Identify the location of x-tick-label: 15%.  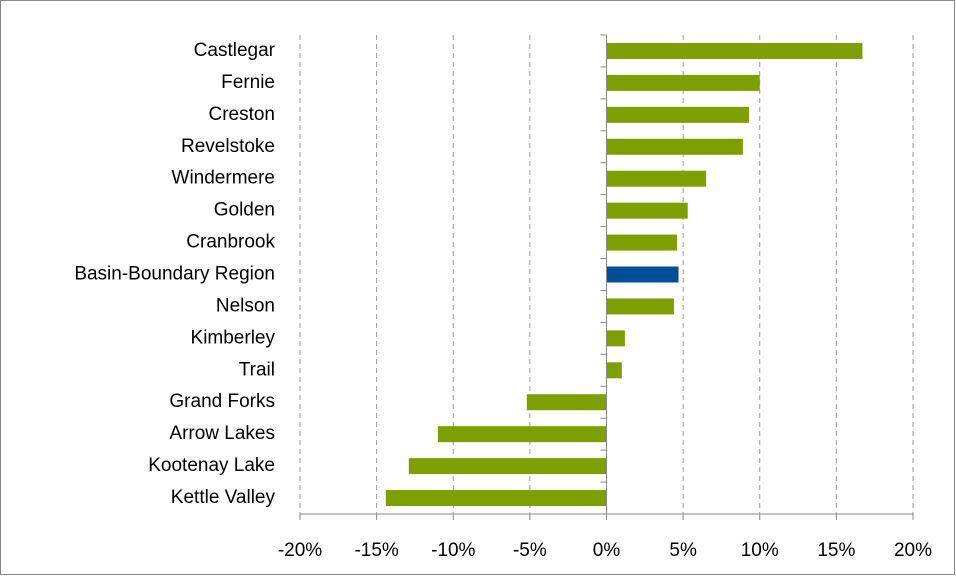
(836, 550).